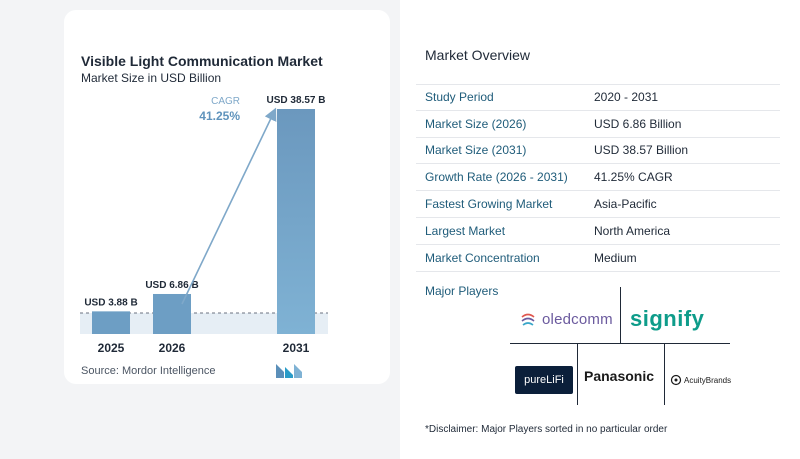 The image size is (800, 459). What do you see at coordinates (641, 150) in the screenshot?
I see `overview-value: USD 38.57 Billion` at bounding box center [641, 150].